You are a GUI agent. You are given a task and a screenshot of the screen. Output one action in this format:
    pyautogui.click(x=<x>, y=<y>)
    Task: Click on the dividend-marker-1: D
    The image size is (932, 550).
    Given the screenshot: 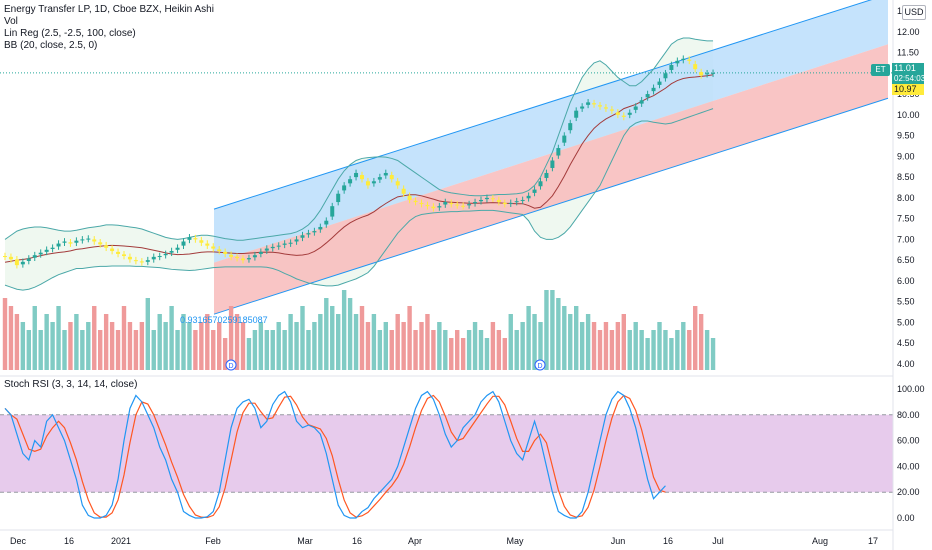 What is the action you would take?
    pyautogui.click(x=231, y=365)
    